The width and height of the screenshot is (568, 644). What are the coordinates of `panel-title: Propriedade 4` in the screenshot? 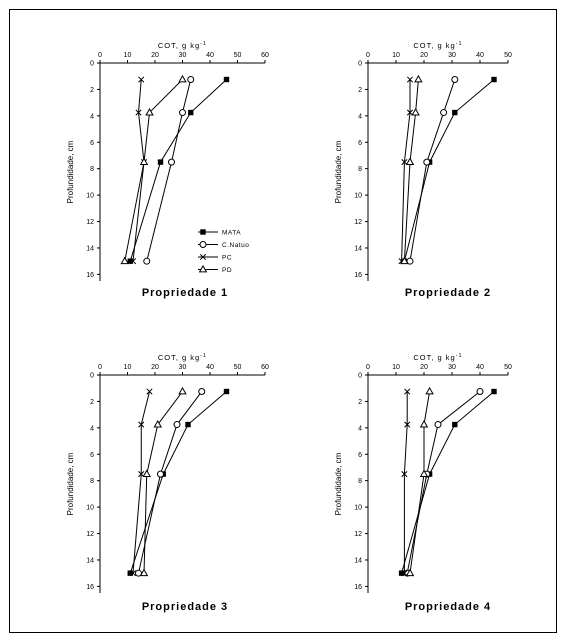 It's located at (448, 607).